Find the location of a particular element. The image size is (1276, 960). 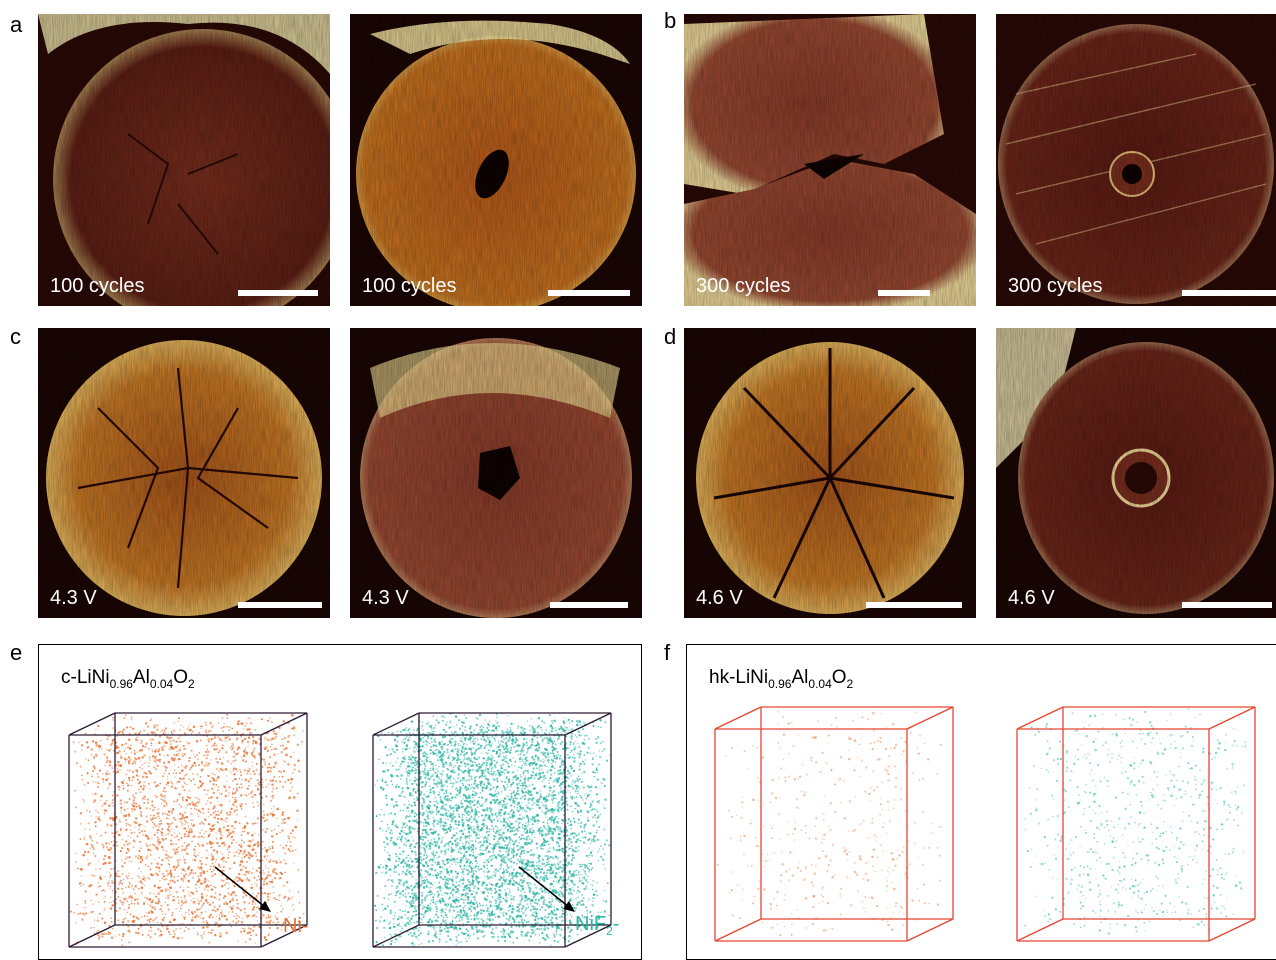

sem-image-b-right: 300 cycles is located at coordinates (1136, 160).